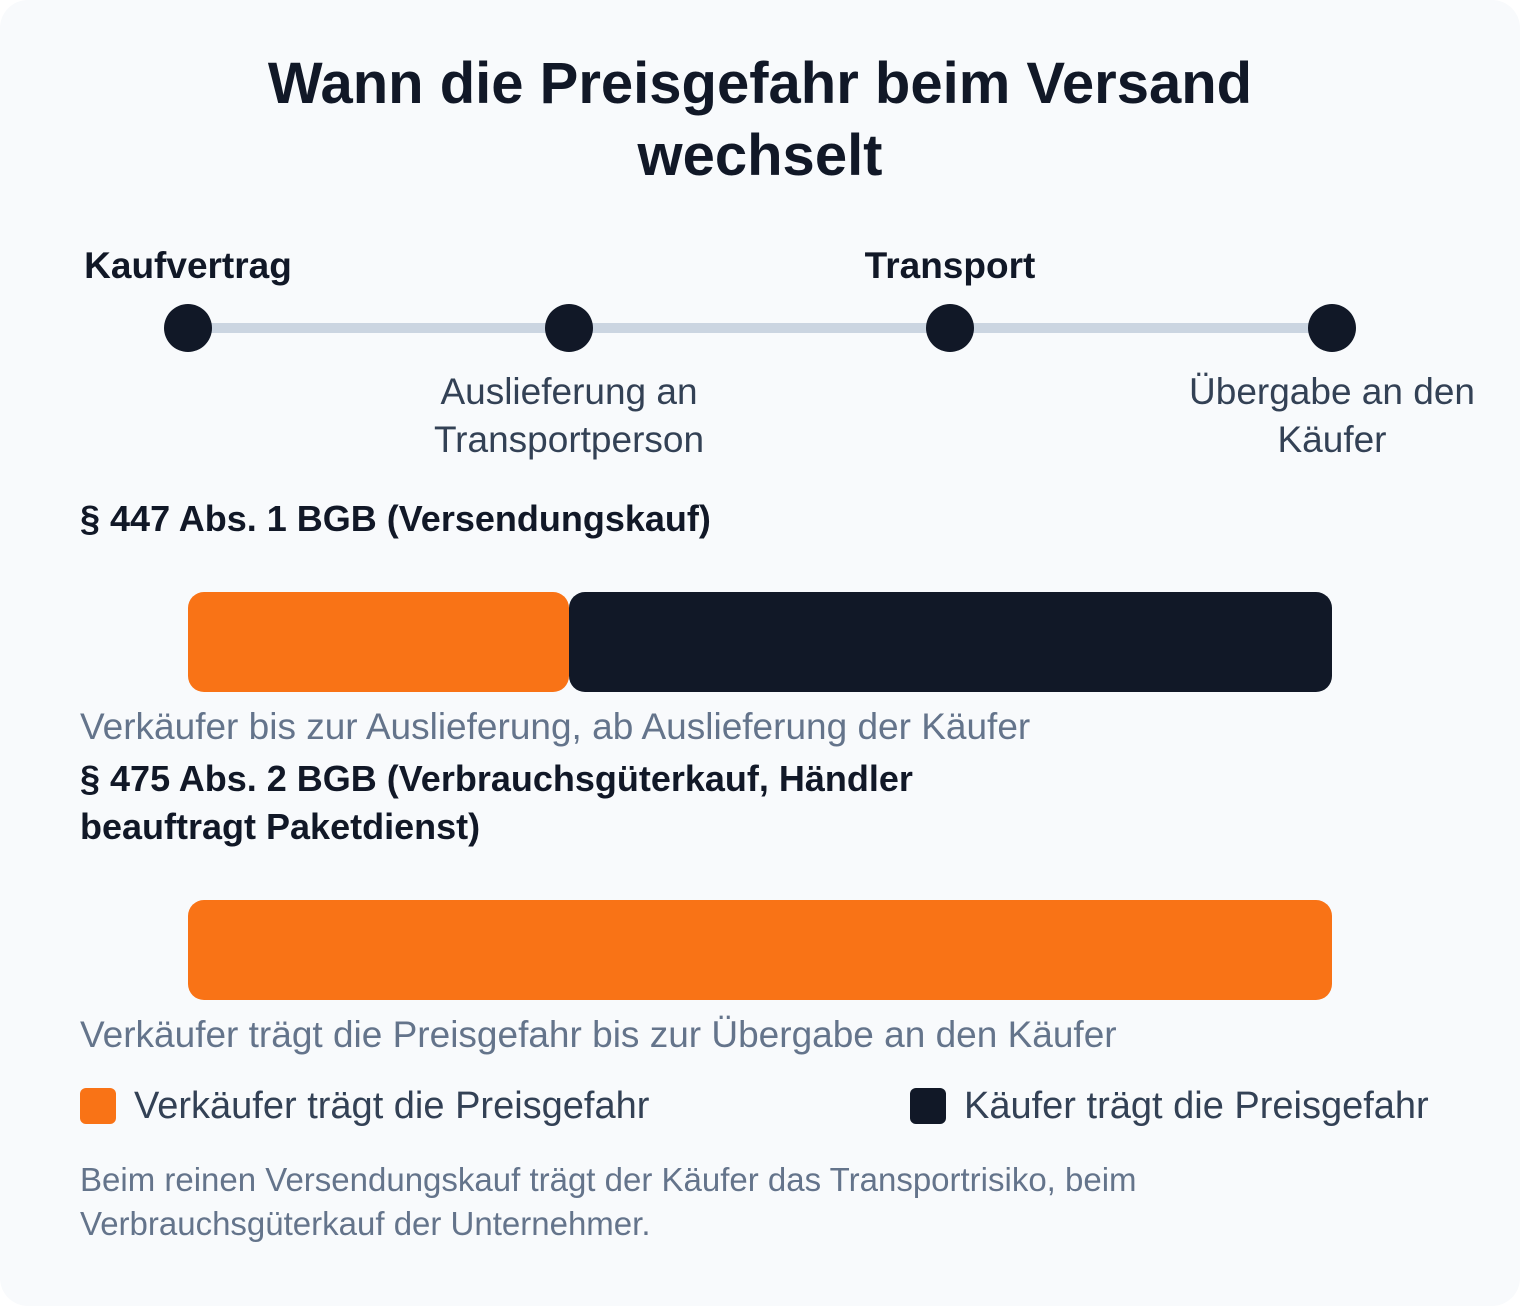 Image resolution: width=1520 pixels, height=1308 pixels. I want to click on rule-447-bar, so click(760, 642).